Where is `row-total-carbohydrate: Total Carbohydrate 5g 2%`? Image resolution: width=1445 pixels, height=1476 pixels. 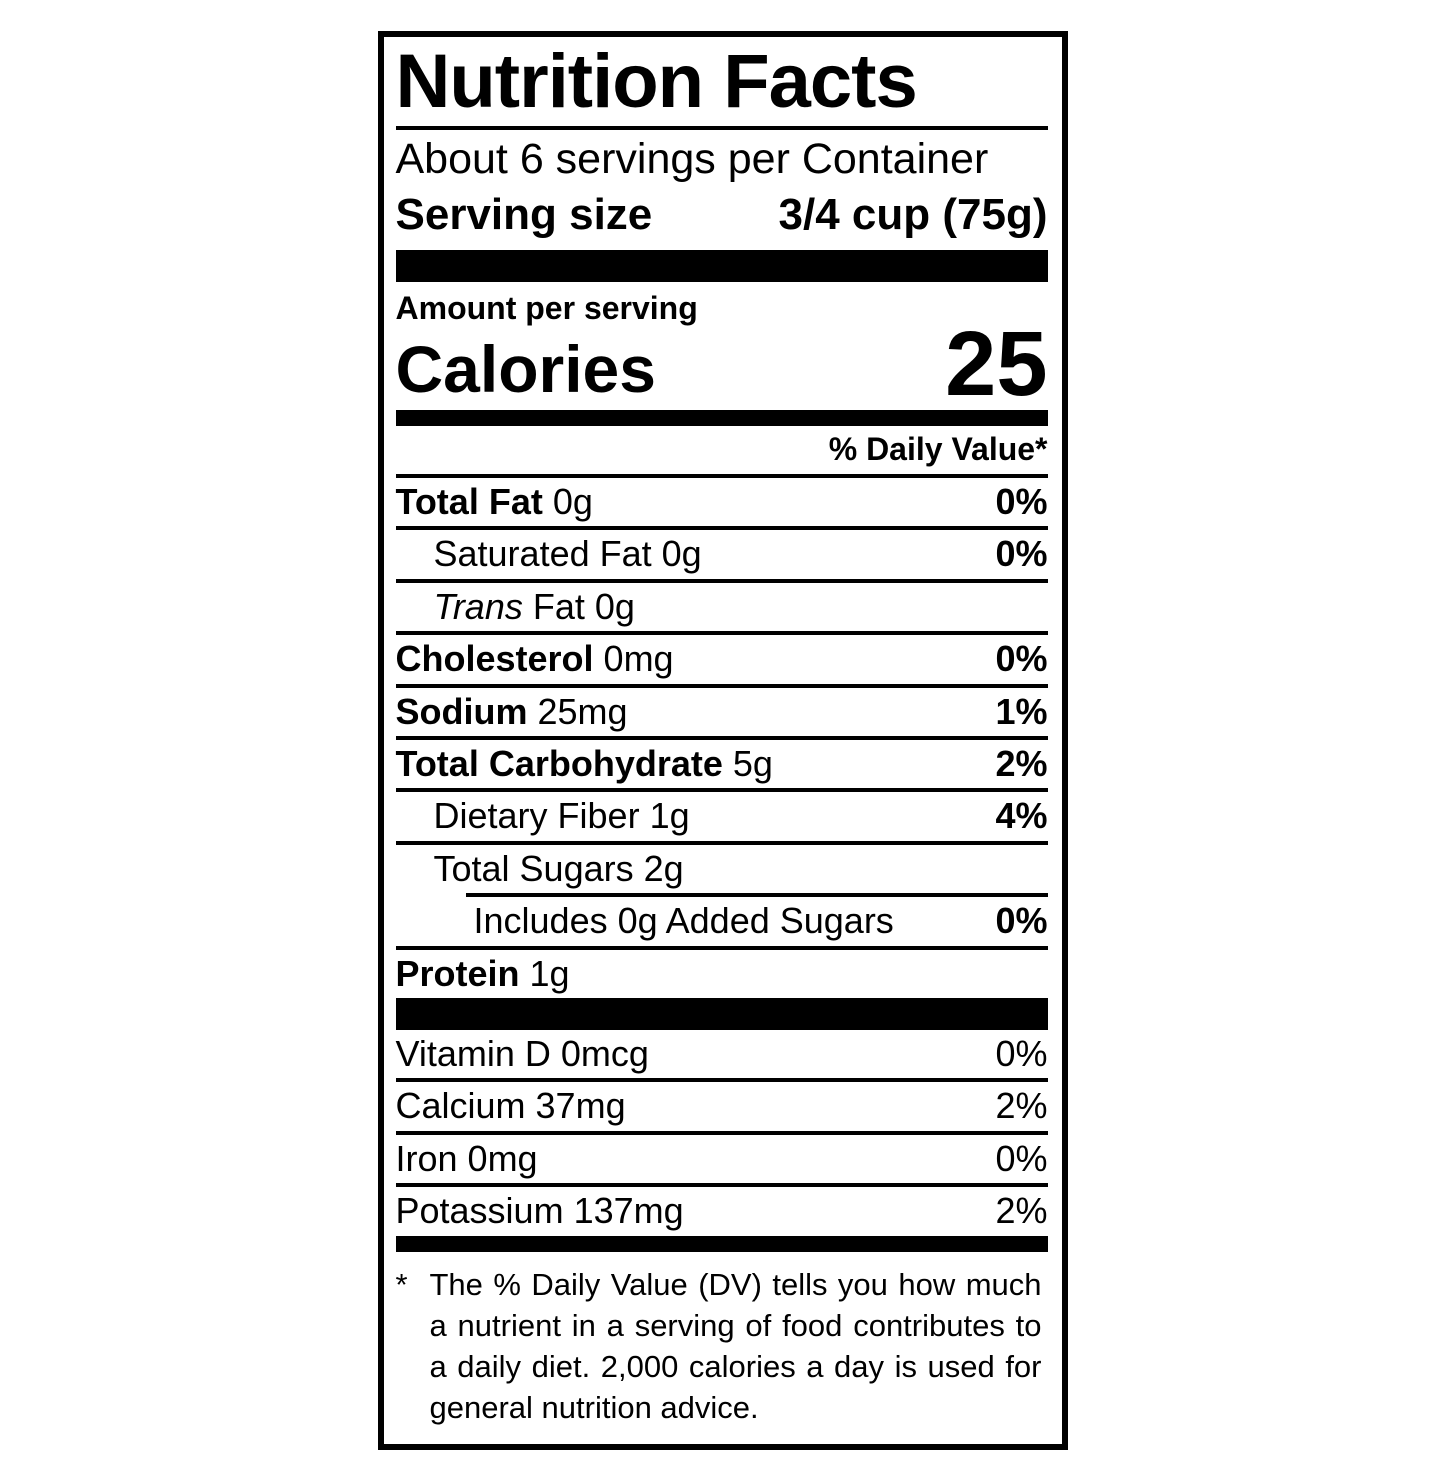
row-total-carbohydrate: Total Carbohydrate 5g 2% is located at coordinates (721, 762).